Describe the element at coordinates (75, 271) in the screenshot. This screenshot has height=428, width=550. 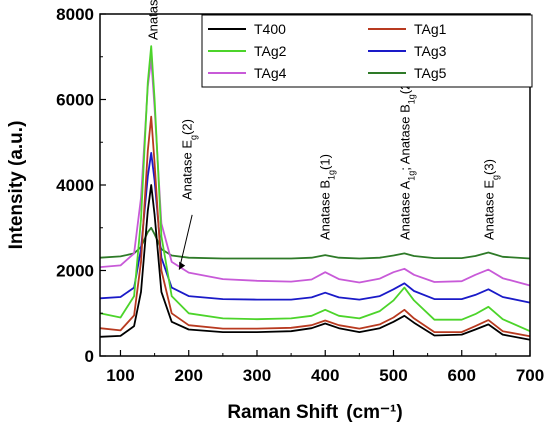
I see `y-tick-label: 2000` at that location.